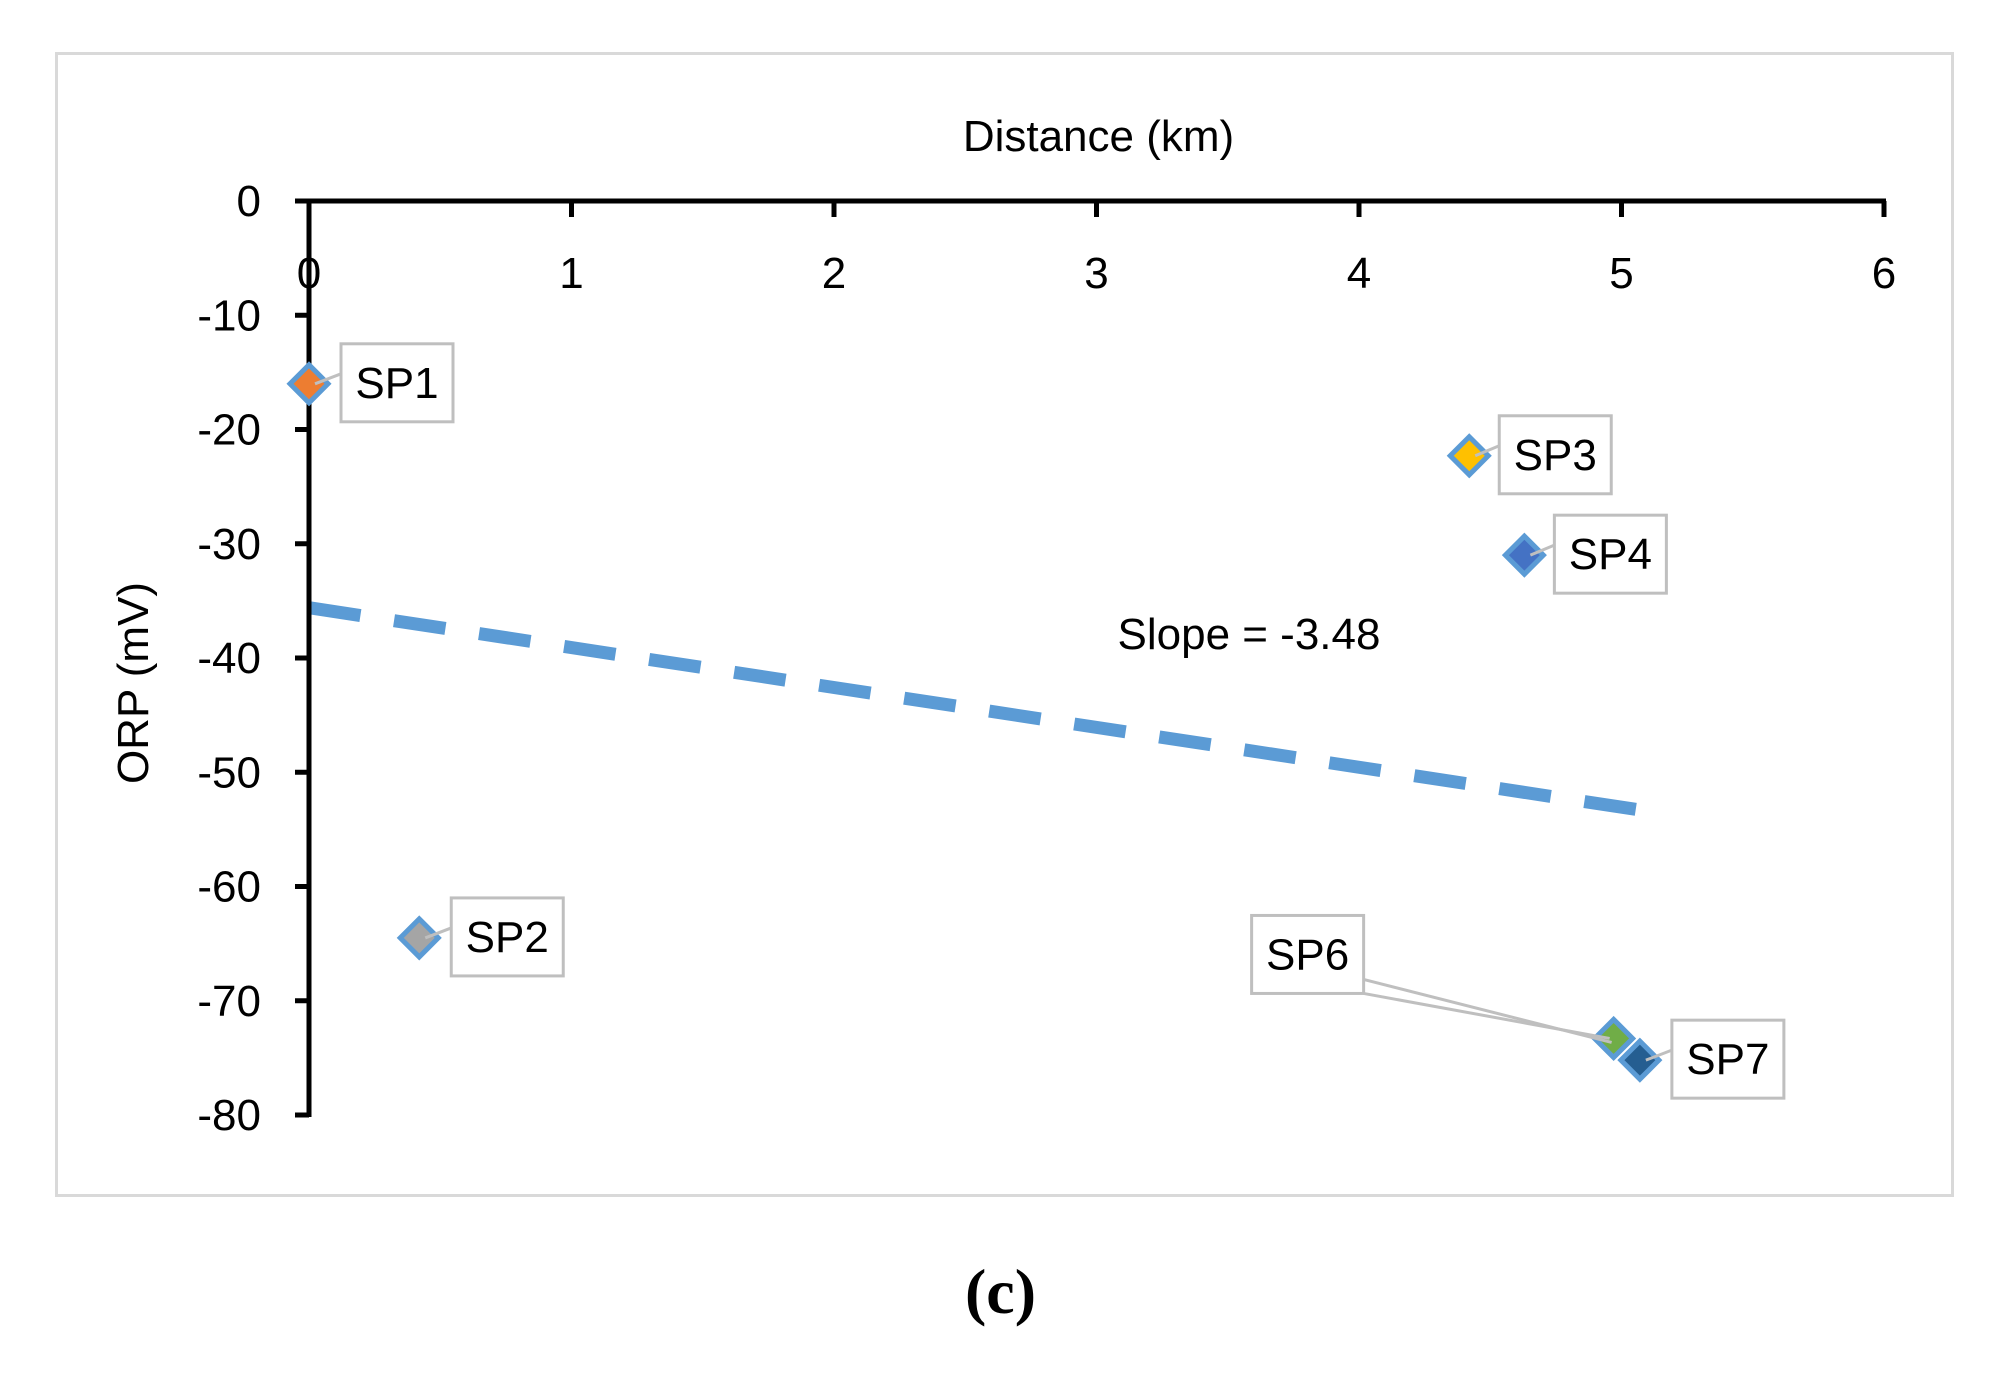  I want to click on data-label-sp1: SP1, so click(396, 383).